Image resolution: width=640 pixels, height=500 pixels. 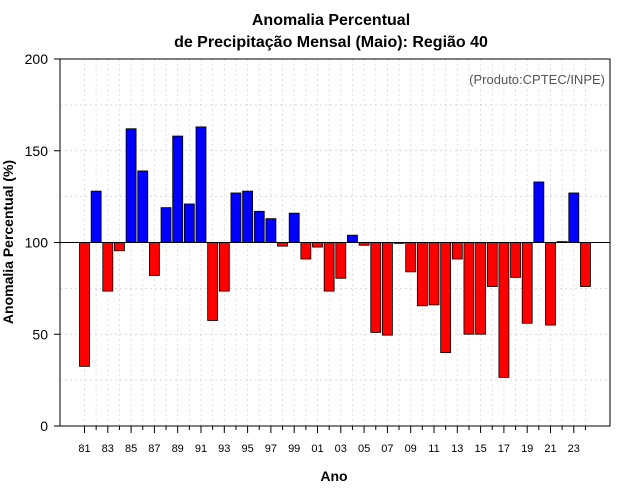 What do you see at coordinates (224, 449) in the screenshot?
I see `x-tick-label-93: 93` at bounding box center [224, 449].